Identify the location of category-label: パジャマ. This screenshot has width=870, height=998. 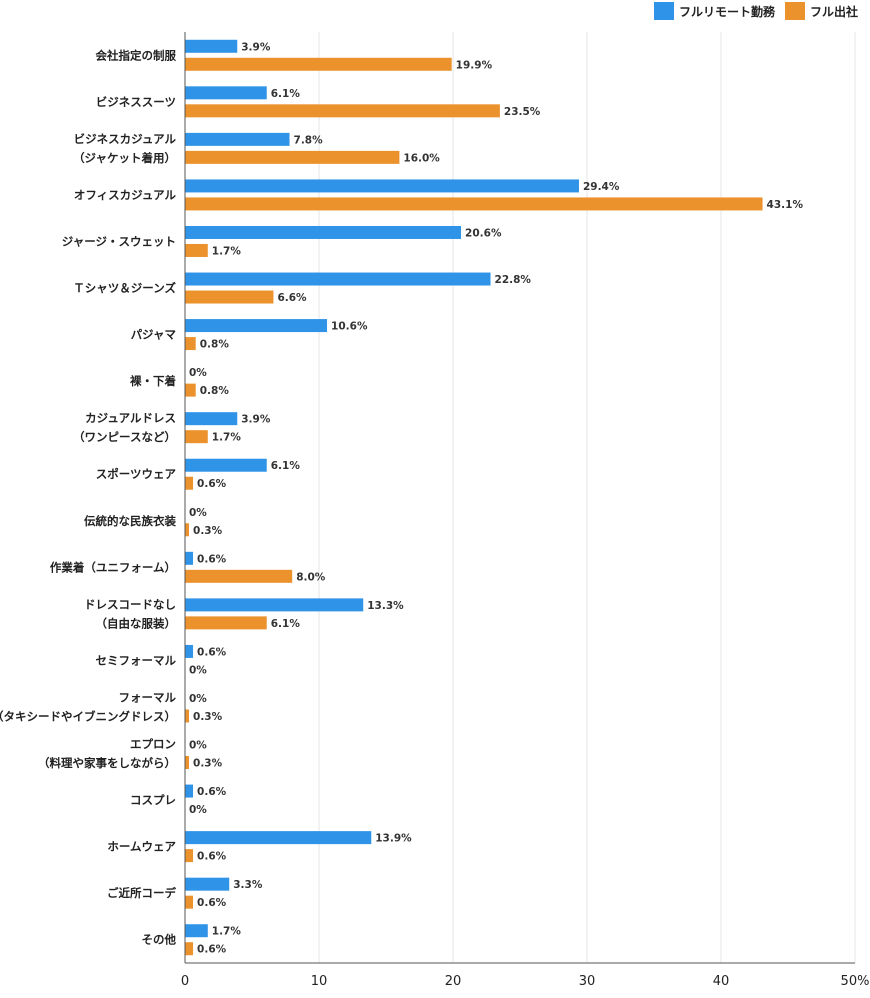
(154, 335).